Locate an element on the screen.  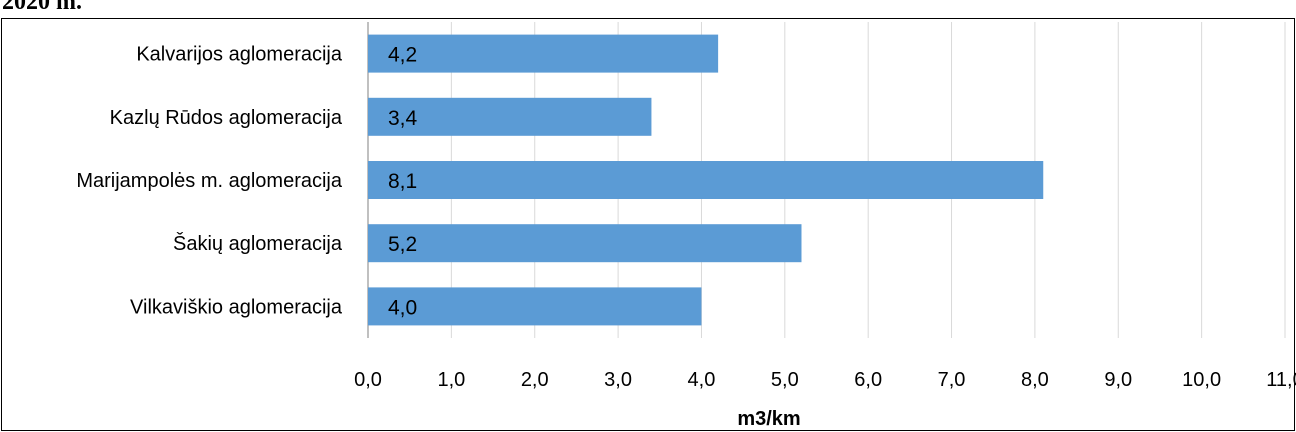
x-tick-label-8: 8,0 is located at coordinates (1035, 380).